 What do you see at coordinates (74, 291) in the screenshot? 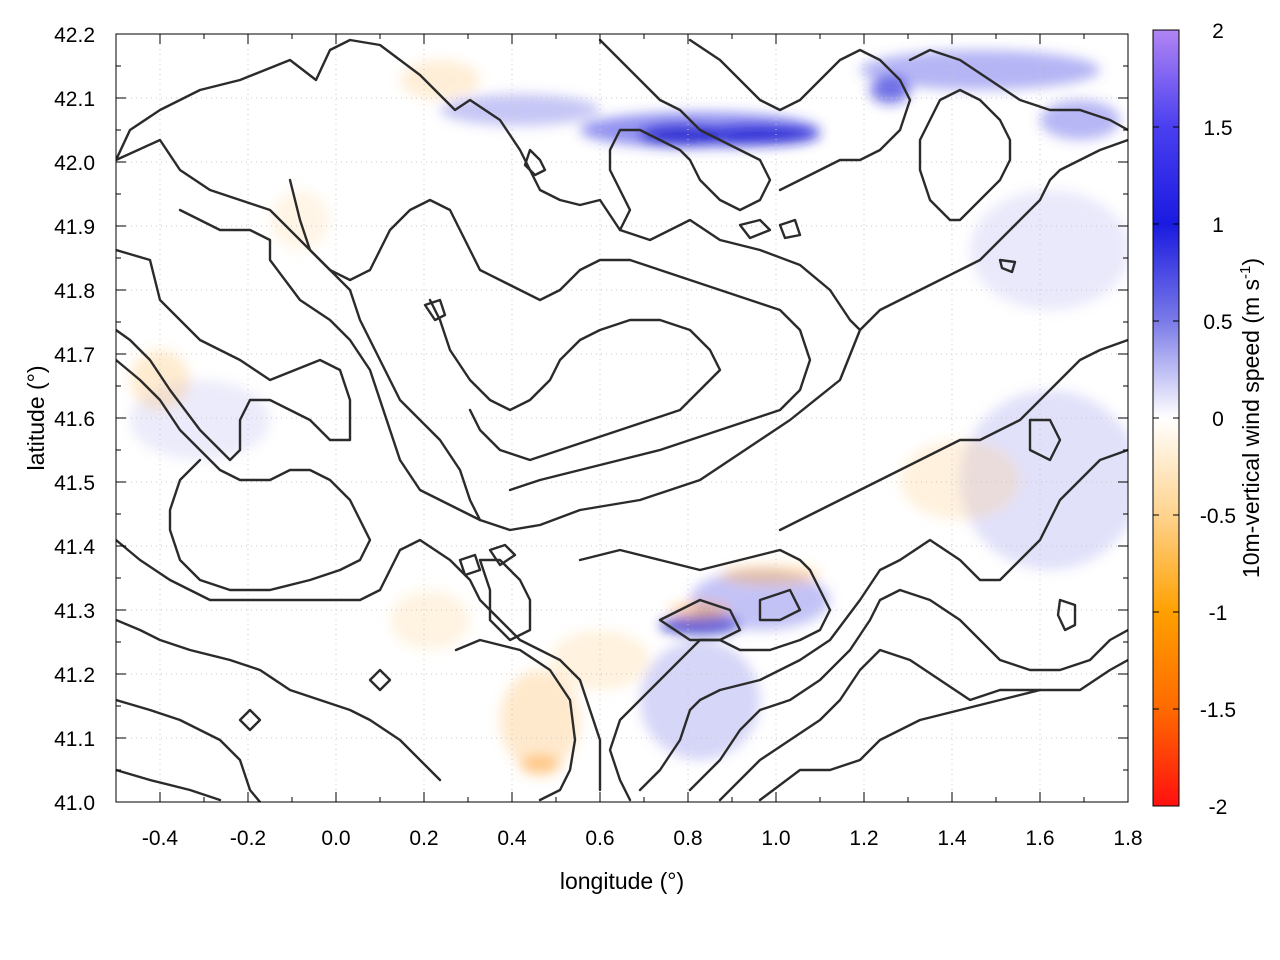
I see `y-tick-label: 41.8` at bounding box center [74, 291].